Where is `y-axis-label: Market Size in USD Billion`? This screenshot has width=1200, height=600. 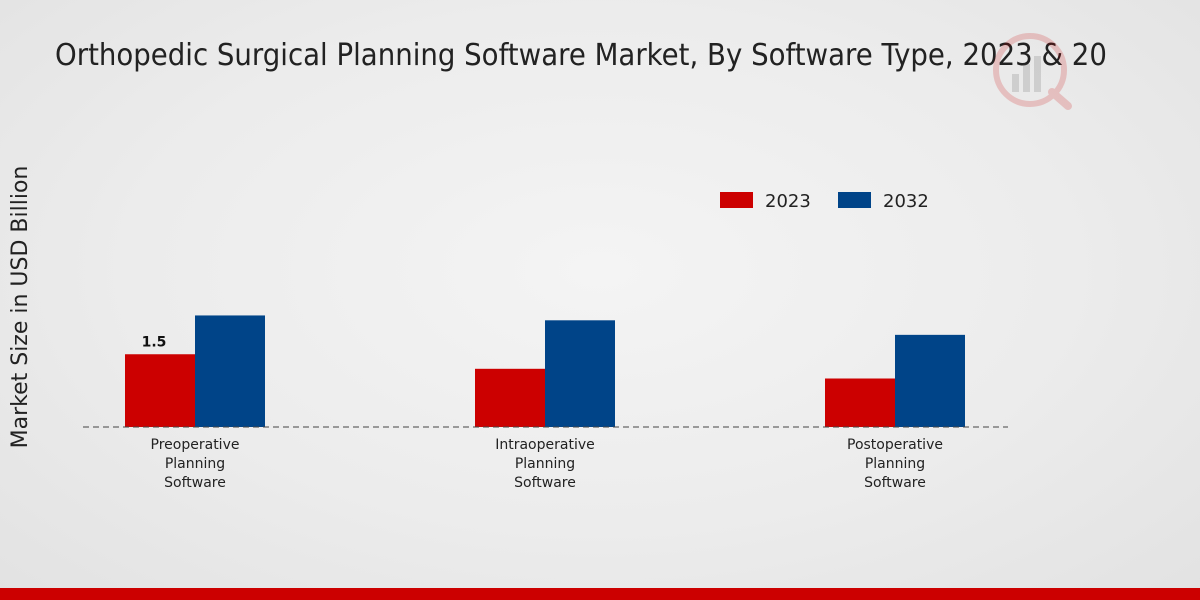 y-axis-label: Market Size in USD Billion is located at coordinates (20, 307).